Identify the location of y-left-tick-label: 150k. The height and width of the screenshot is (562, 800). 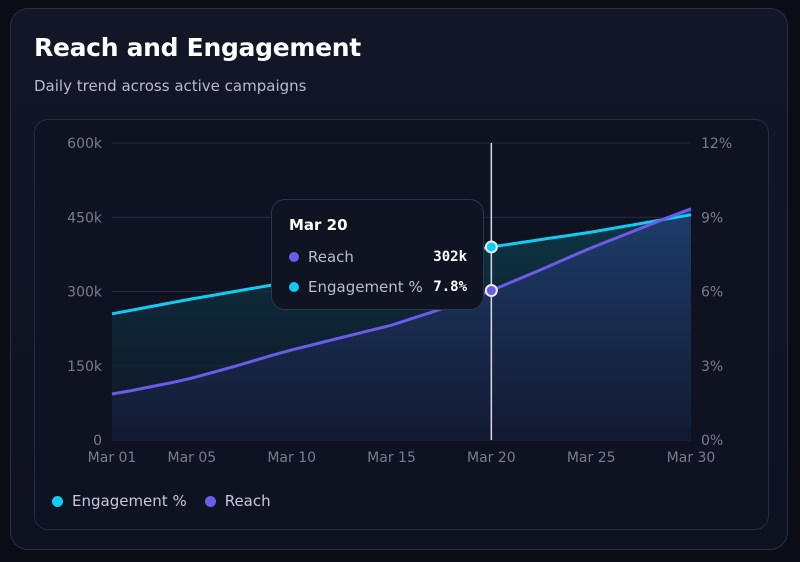
(85, 367).